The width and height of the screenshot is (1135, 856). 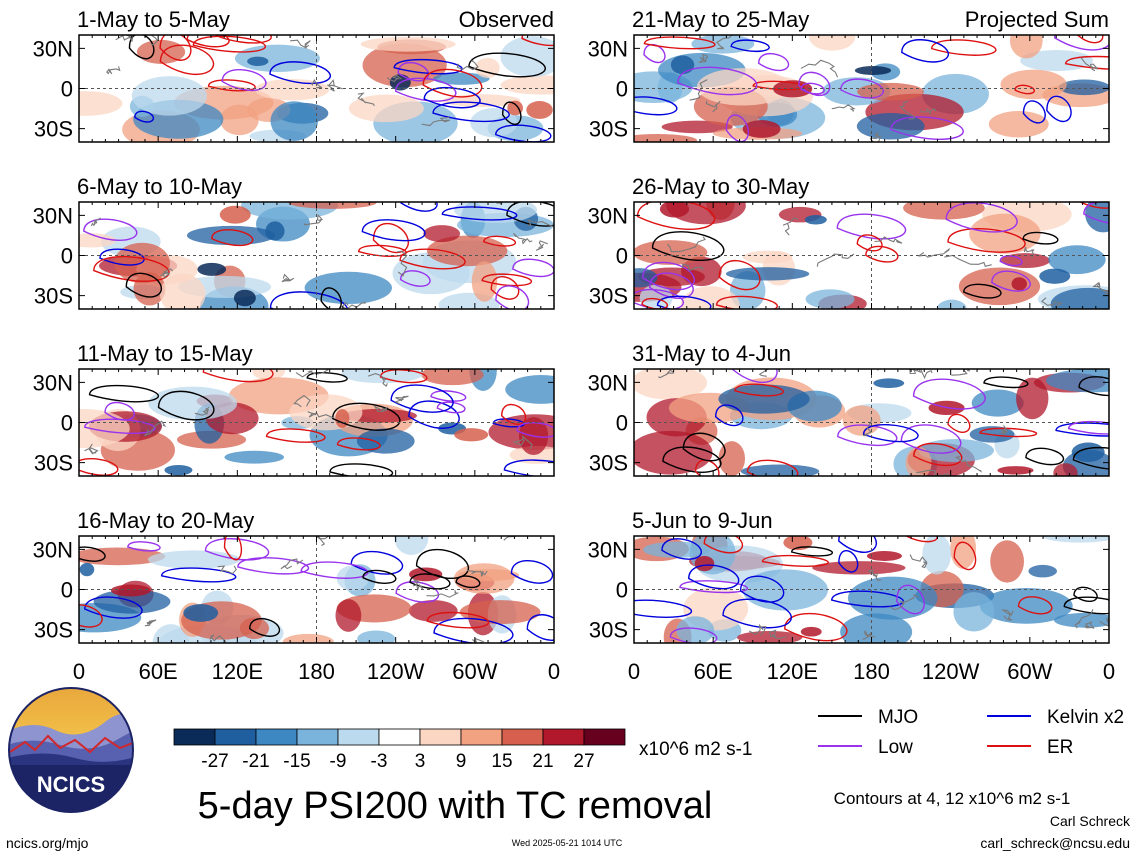 I want to click on legend-label: MJO, so click(x=898, y=717).